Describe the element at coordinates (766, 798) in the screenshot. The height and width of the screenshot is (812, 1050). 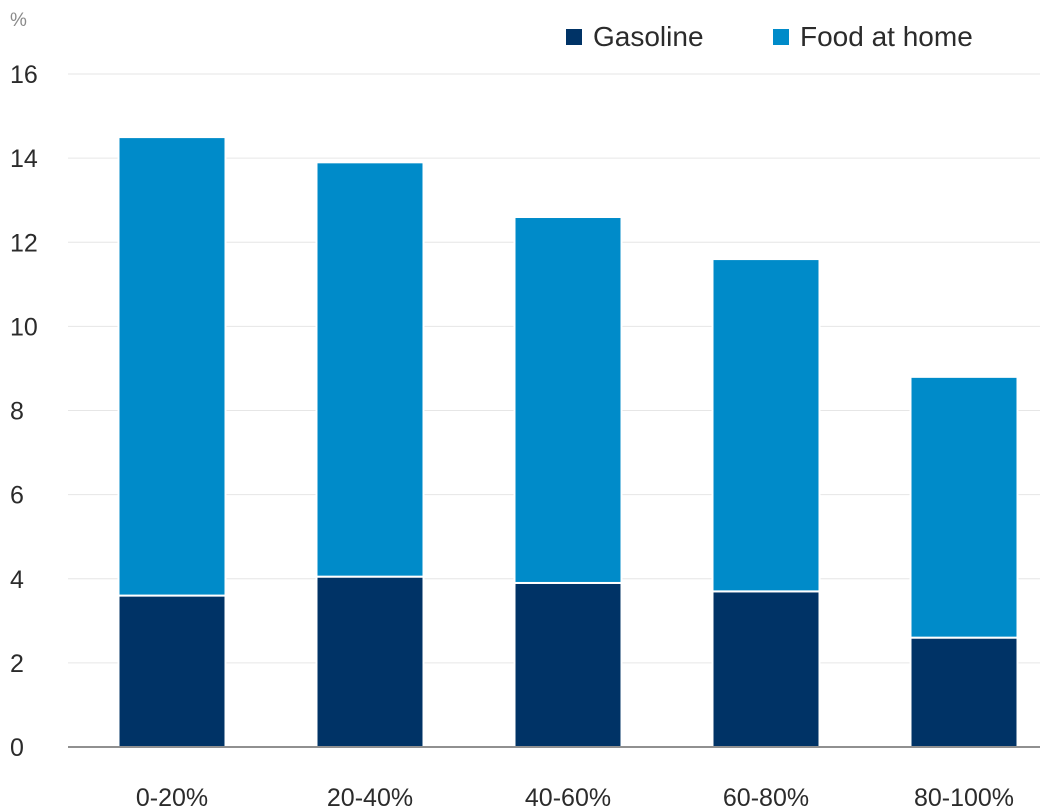
I see `x-tick-label: 60-80%` at that location.